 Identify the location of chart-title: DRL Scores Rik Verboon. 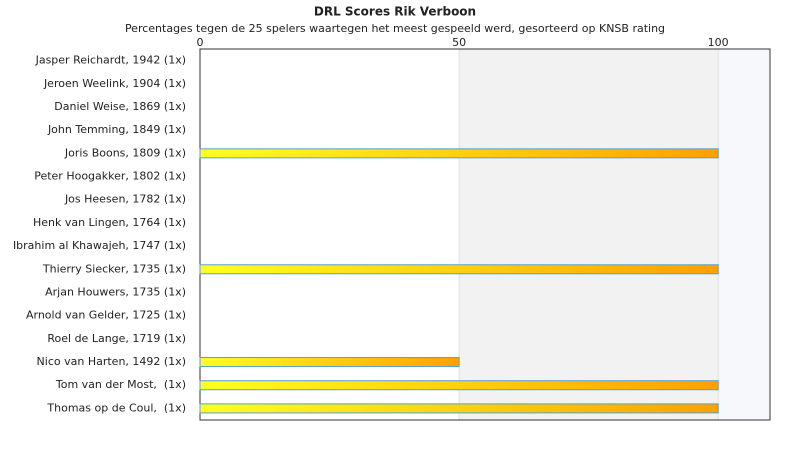
(395, 12).